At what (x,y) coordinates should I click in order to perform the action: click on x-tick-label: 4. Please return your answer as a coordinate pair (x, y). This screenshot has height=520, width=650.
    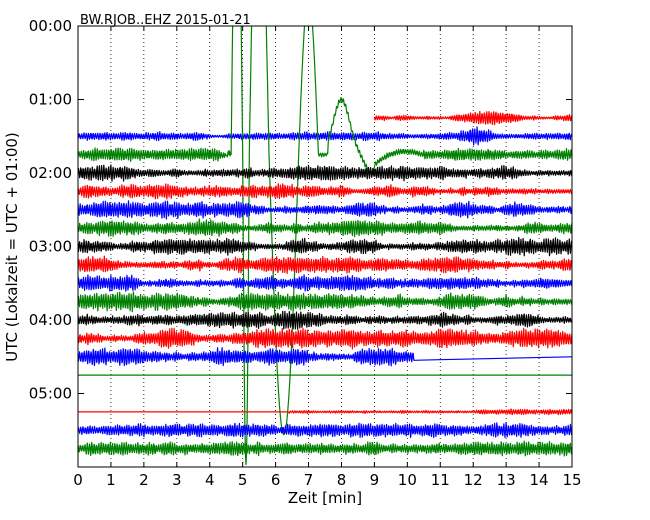
    Looking at the image, I should click on (210, 480).